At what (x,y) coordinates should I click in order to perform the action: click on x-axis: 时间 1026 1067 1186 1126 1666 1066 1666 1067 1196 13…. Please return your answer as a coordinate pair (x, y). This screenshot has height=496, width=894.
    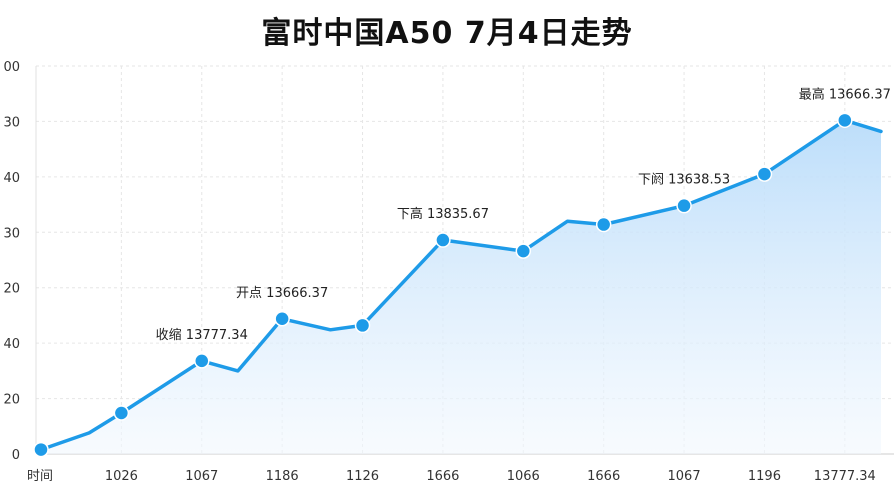
    Looking at the image, I should click on (451, 476).